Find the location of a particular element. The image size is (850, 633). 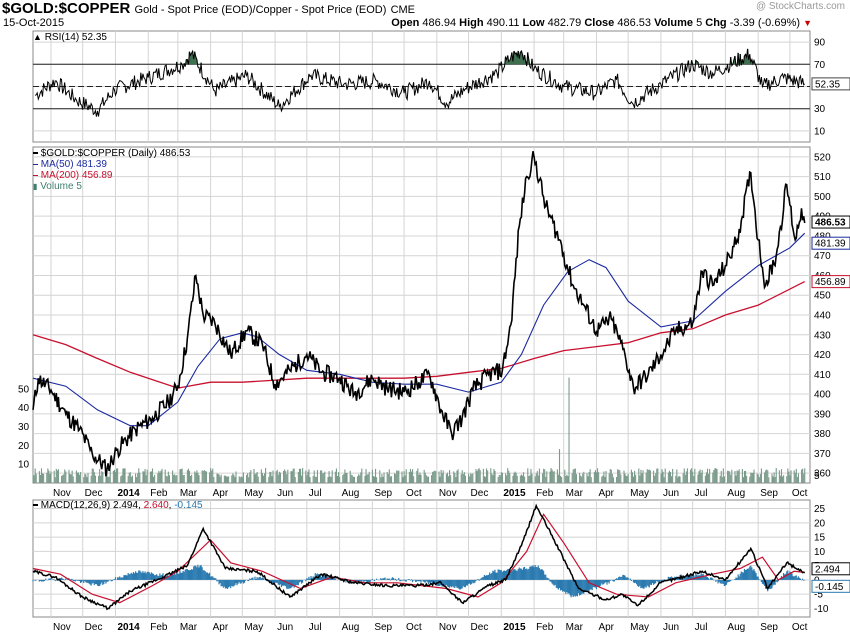

ma50-legend: MA(50) 481.39 is located at coordinates (70, 164).